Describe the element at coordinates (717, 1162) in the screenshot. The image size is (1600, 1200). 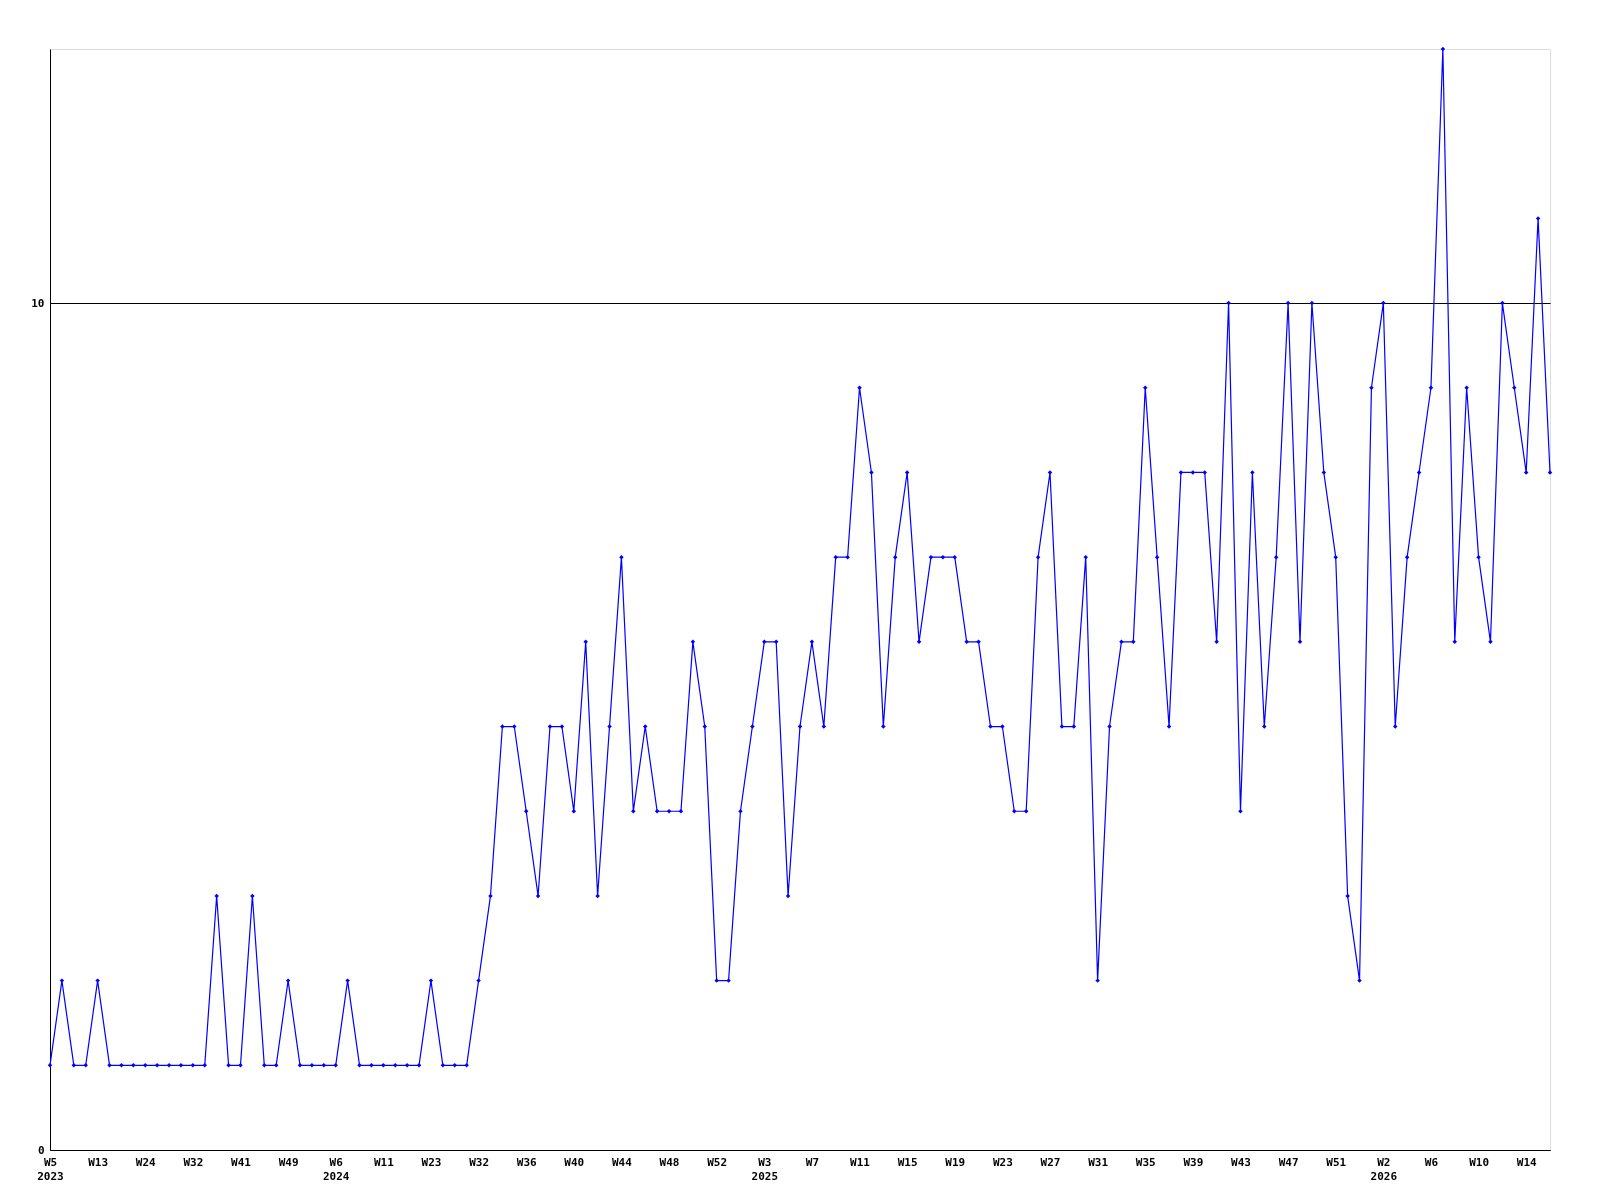
I see `x-tick-label: W52` at that location.